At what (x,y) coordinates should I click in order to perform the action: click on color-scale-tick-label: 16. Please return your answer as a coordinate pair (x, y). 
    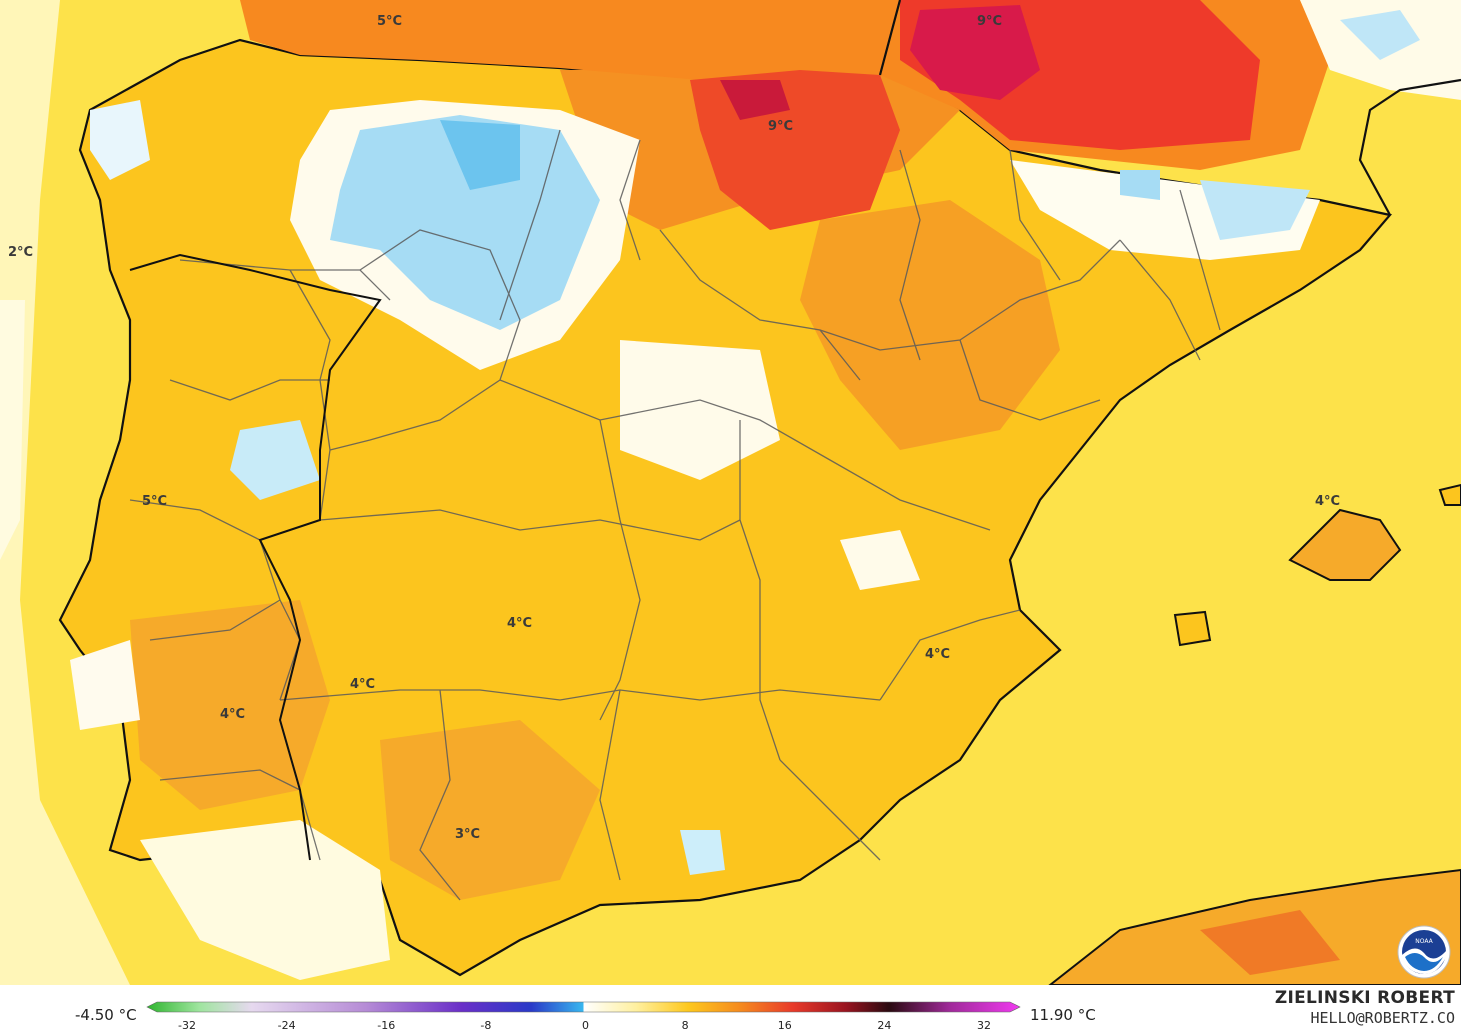
    Looking at the image, I should click on (785, 1025).